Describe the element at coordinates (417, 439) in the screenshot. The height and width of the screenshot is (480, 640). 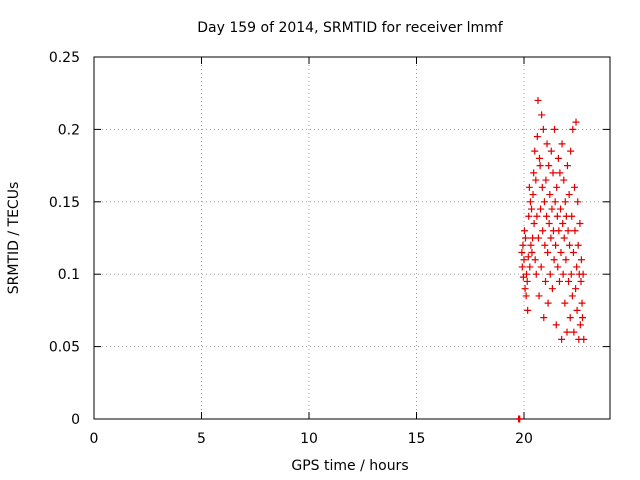
I see `x-tick-label: 15` at that location.